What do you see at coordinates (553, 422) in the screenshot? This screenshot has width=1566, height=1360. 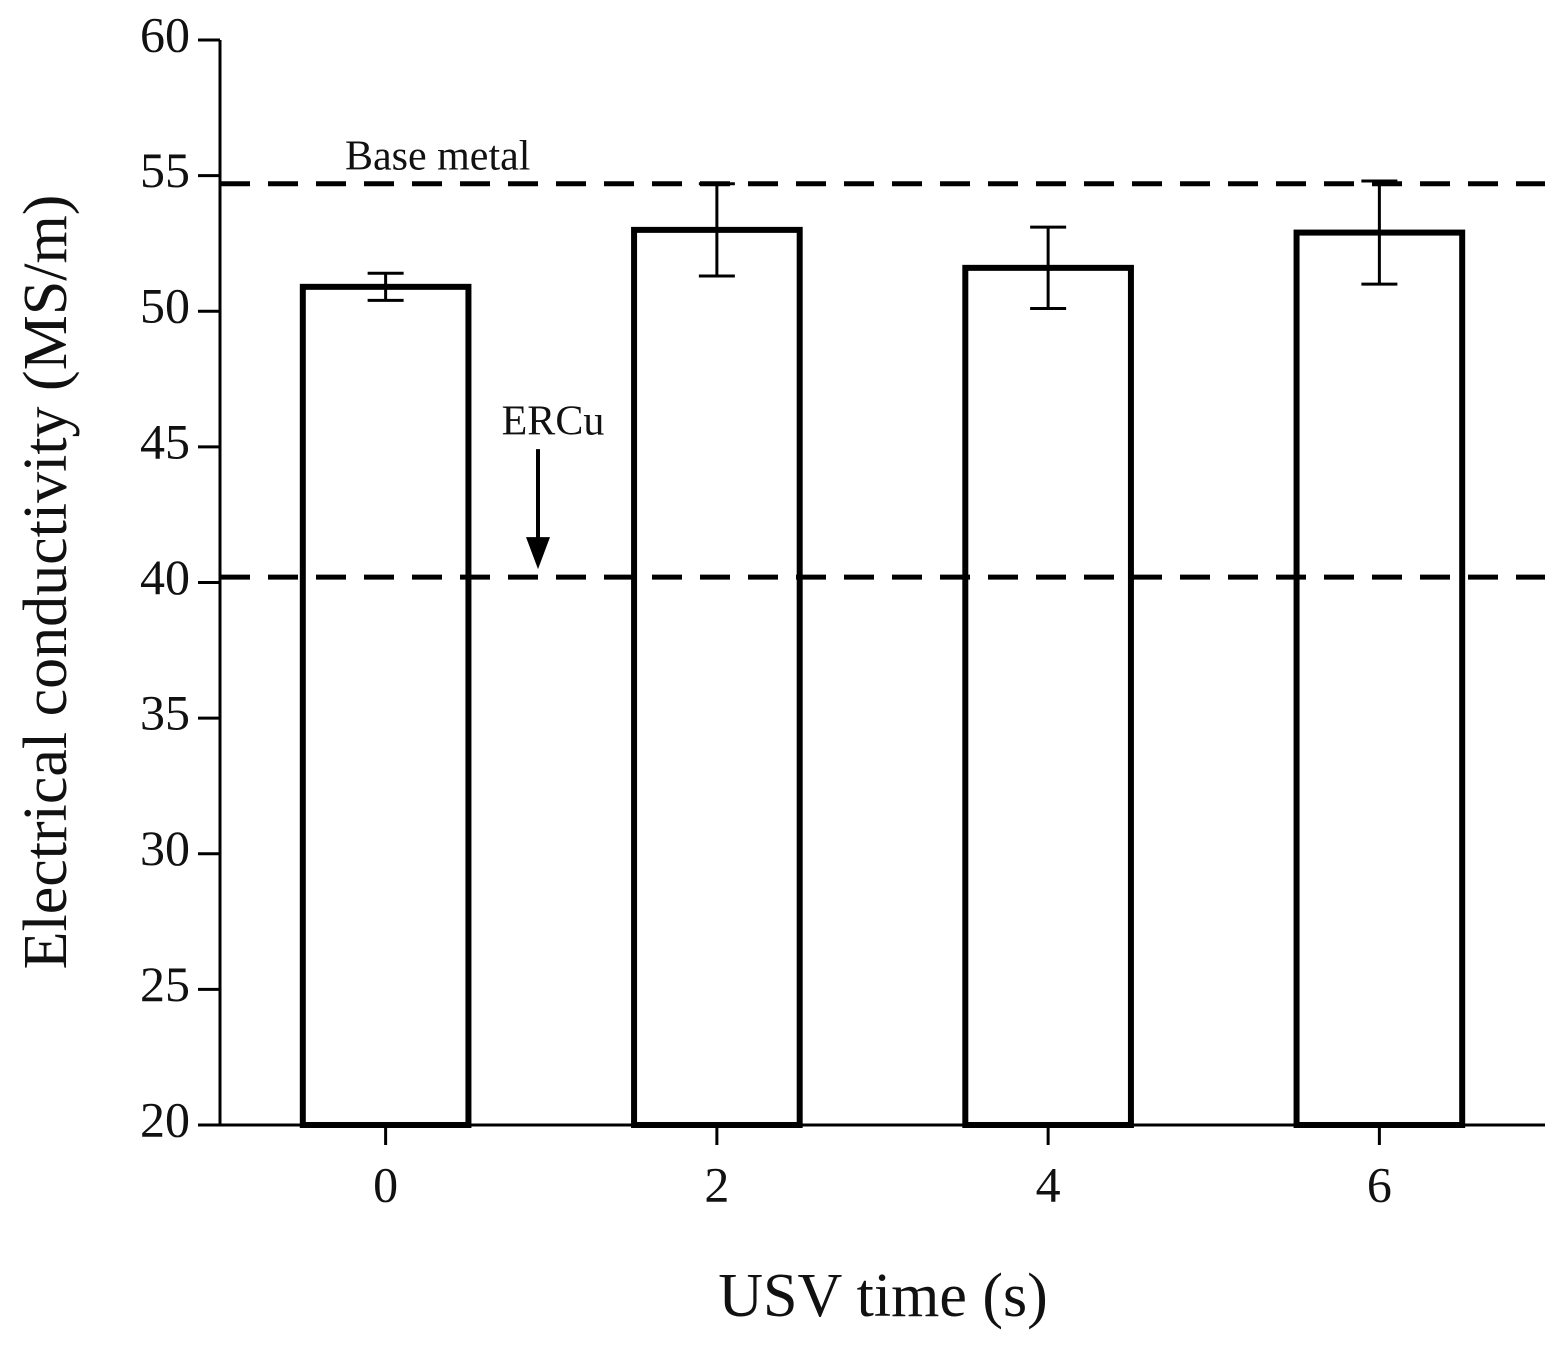 I see `reference-label: ERCu` at bounding box center [553, 422].